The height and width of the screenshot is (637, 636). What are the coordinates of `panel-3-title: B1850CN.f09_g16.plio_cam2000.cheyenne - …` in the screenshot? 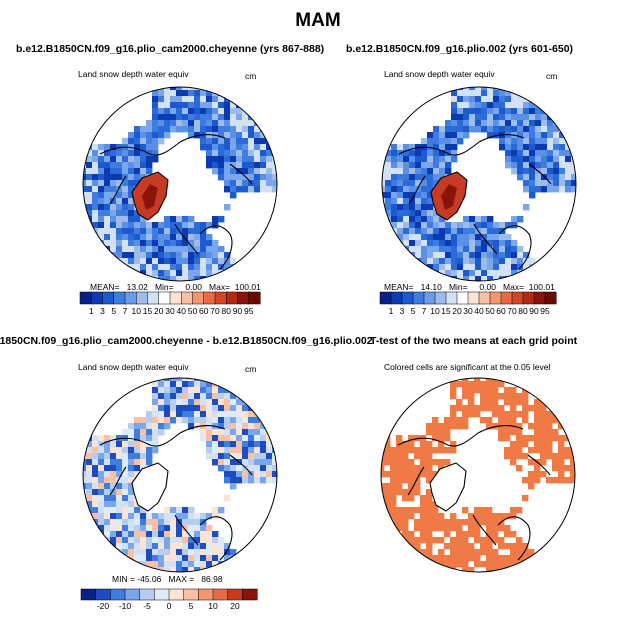 It's located at (186, 341).